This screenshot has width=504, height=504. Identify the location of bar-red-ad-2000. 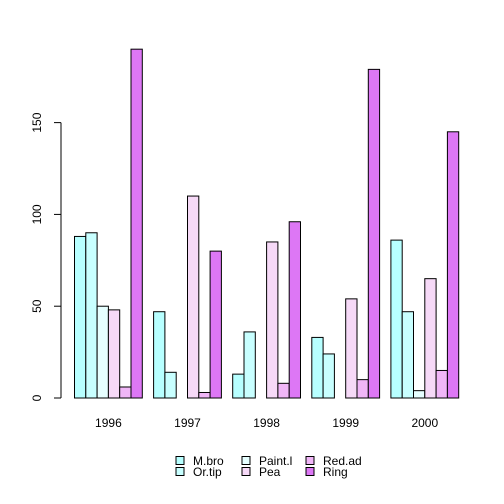
(441, 384).